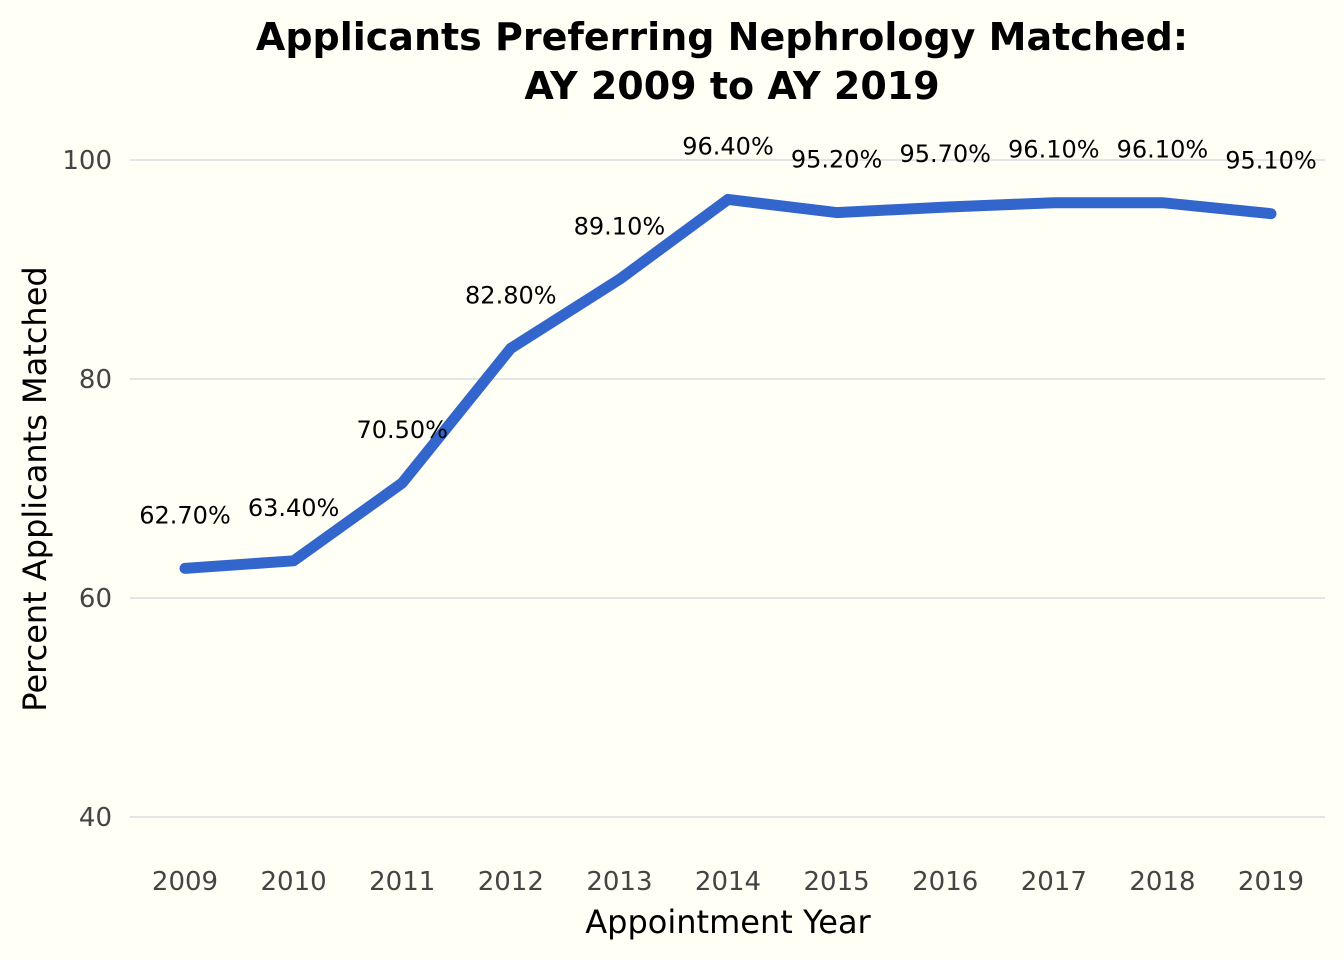 This screenshot has width=1344, height=960. Describe the element at coordinates (87, 489) in the screenshot. I see `y-axis-ticks: 40 60 80 100` at that location.